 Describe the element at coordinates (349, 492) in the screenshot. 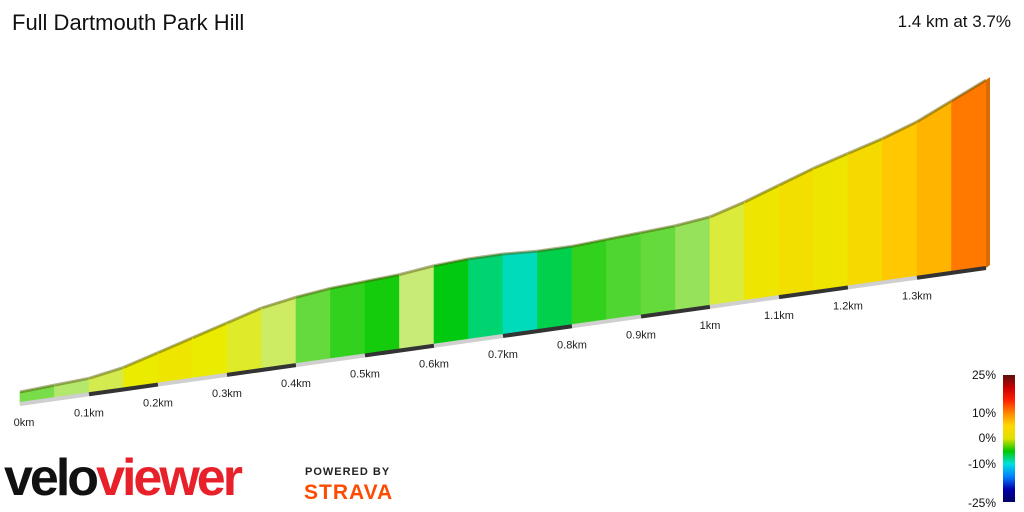

I see `strava-logo: STRAVA` at that location.